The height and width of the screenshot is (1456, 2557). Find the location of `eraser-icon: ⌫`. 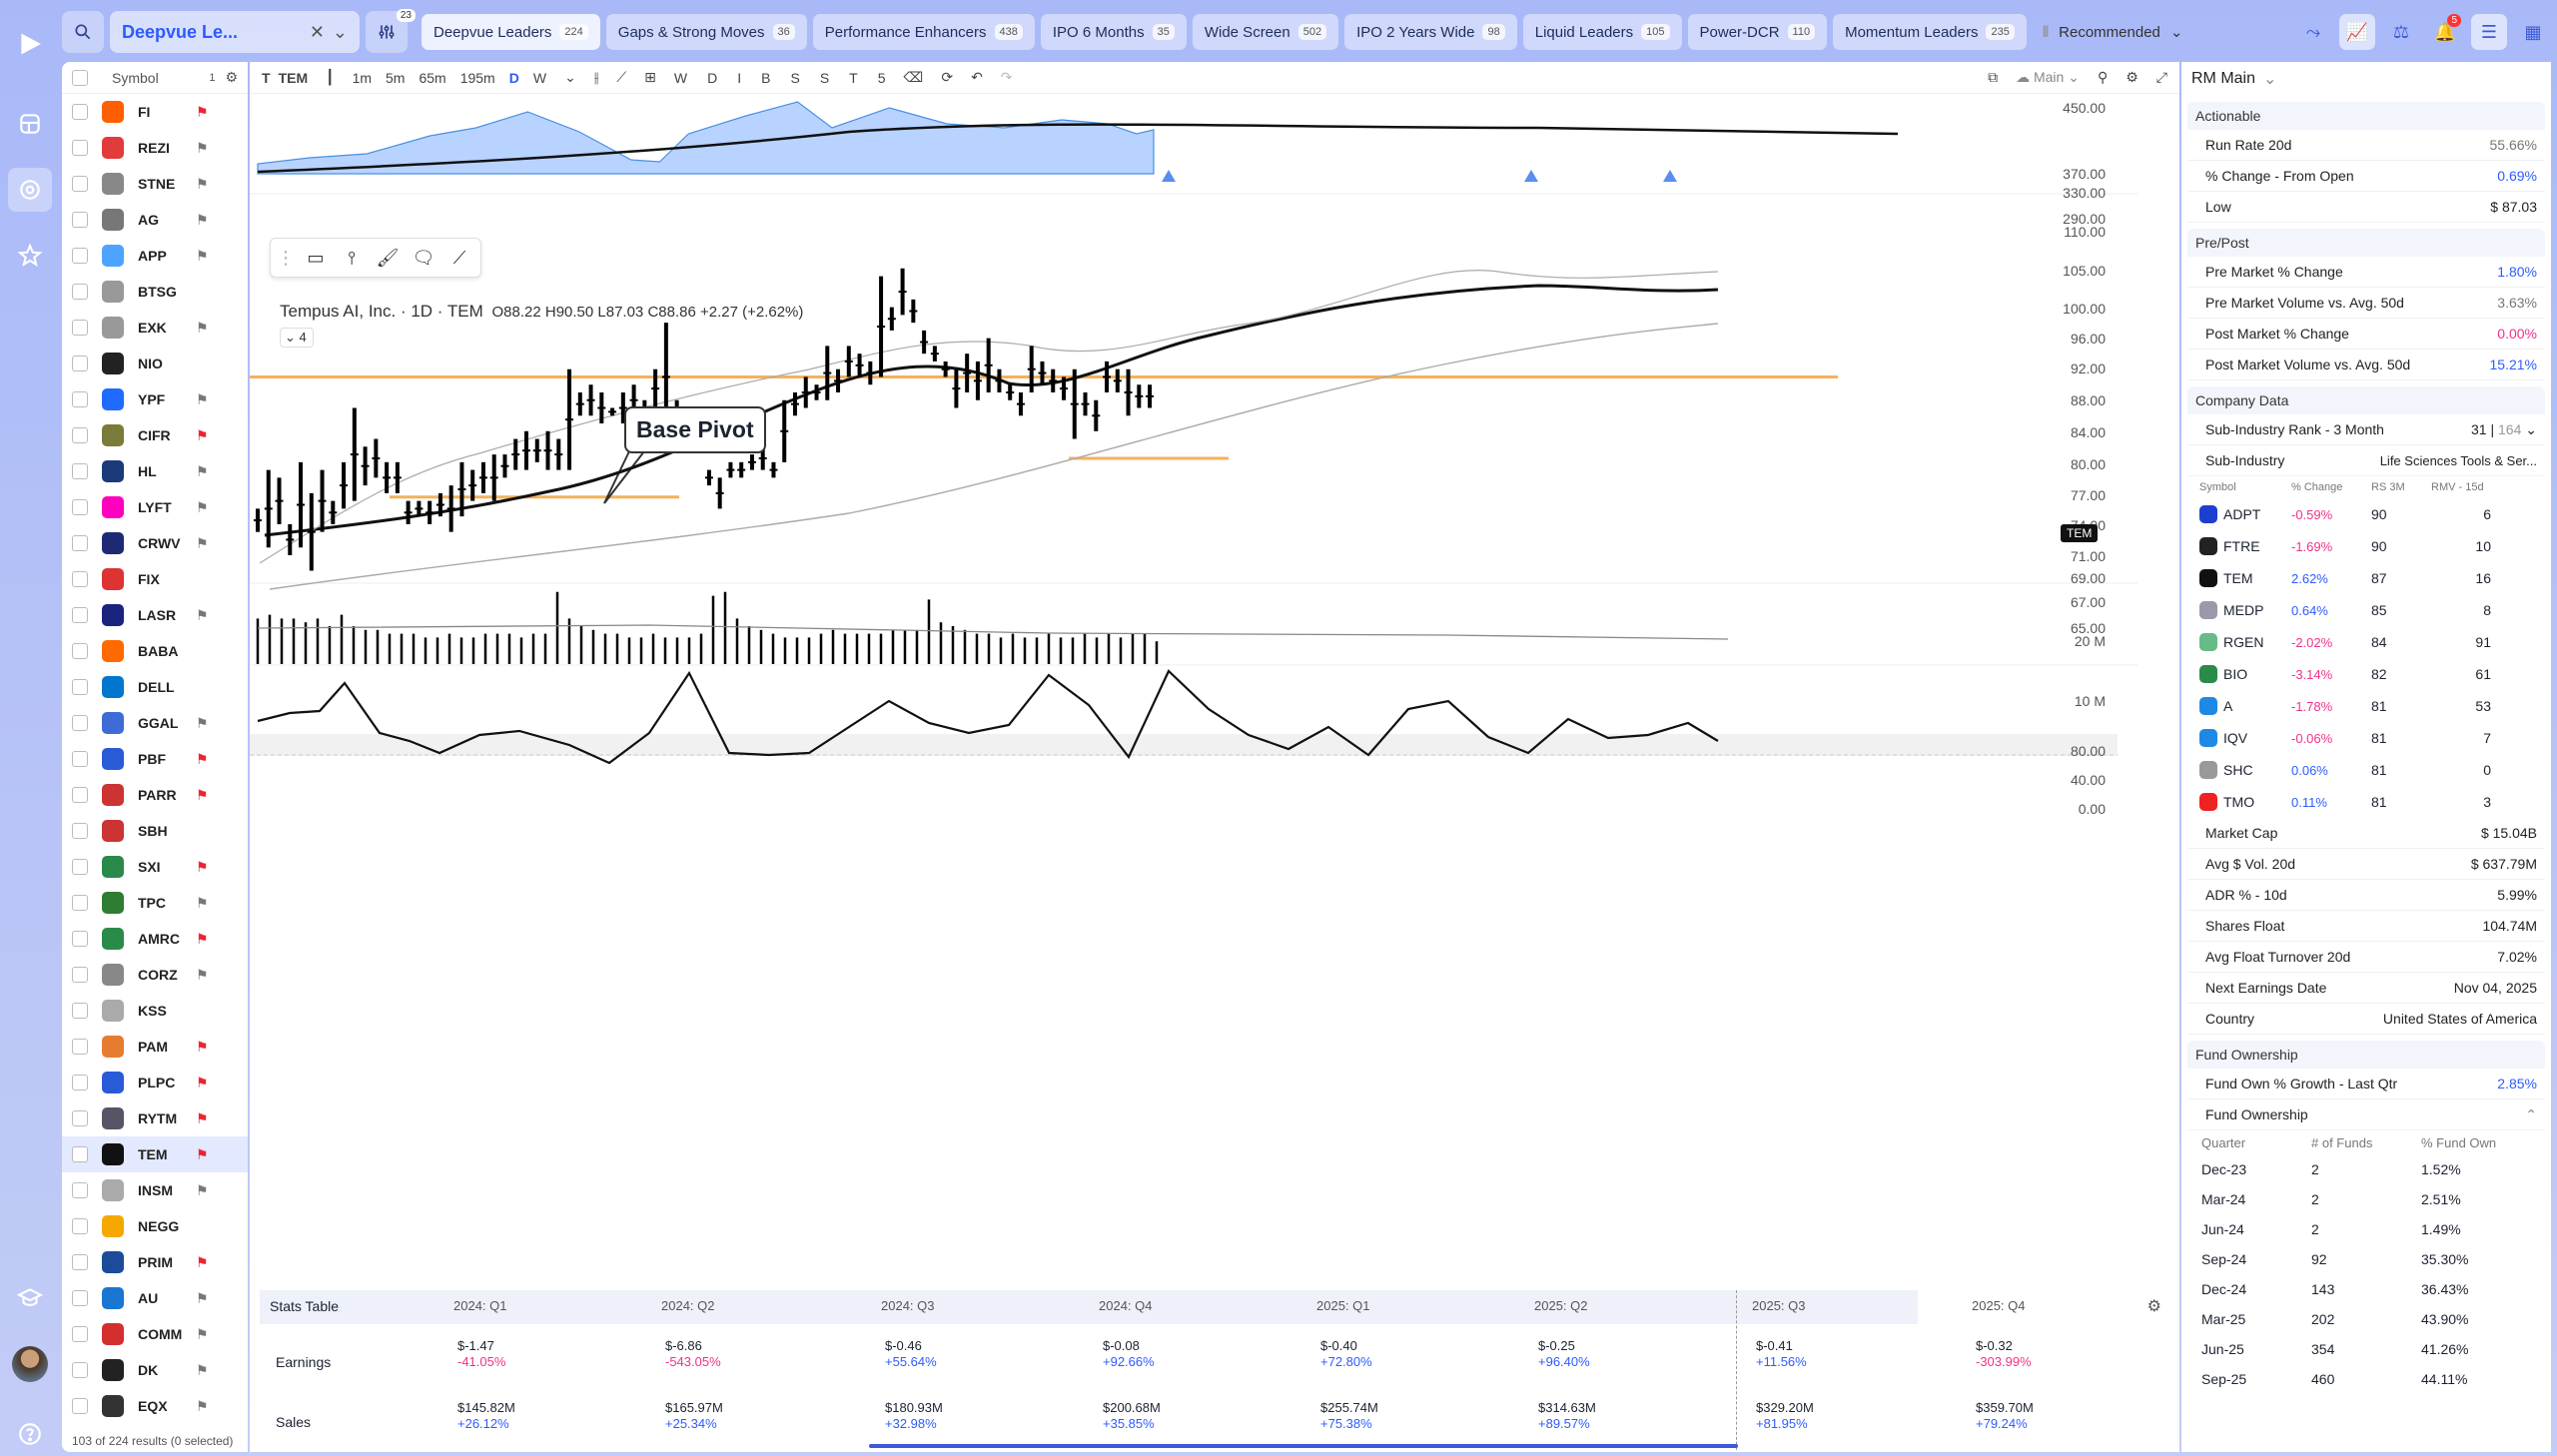

eraser-icon: ⌫ is located at coordinates (913, 77).